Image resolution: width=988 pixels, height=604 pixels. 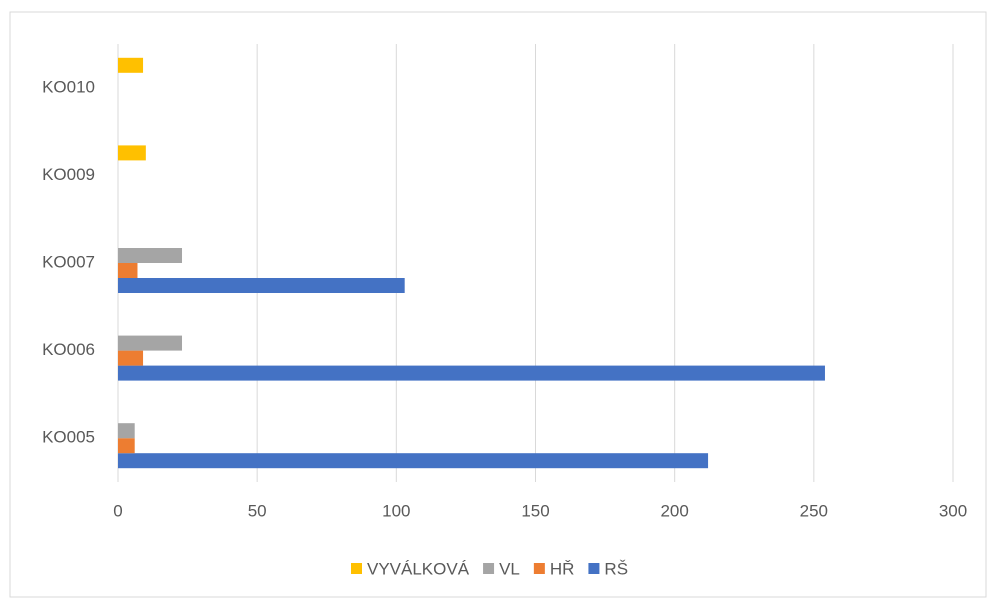 I want to click on legend-label: RŠ, so click(x=616, y=568).